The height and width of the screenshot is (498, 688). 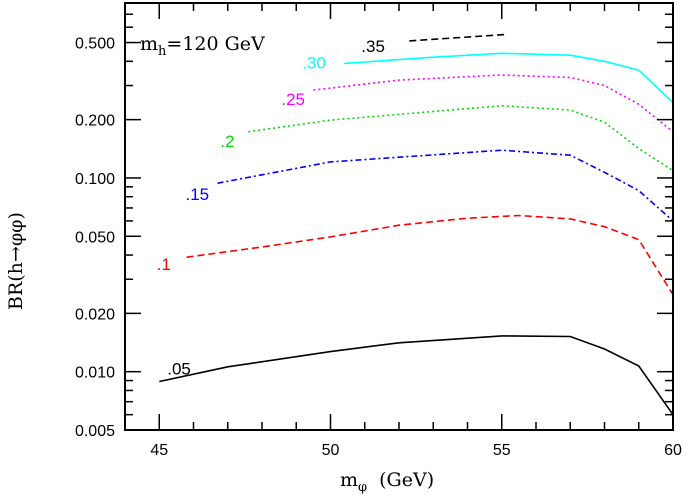 I want to click on y-axis-label: BR(h→φφ), so click(x=16, y=261).